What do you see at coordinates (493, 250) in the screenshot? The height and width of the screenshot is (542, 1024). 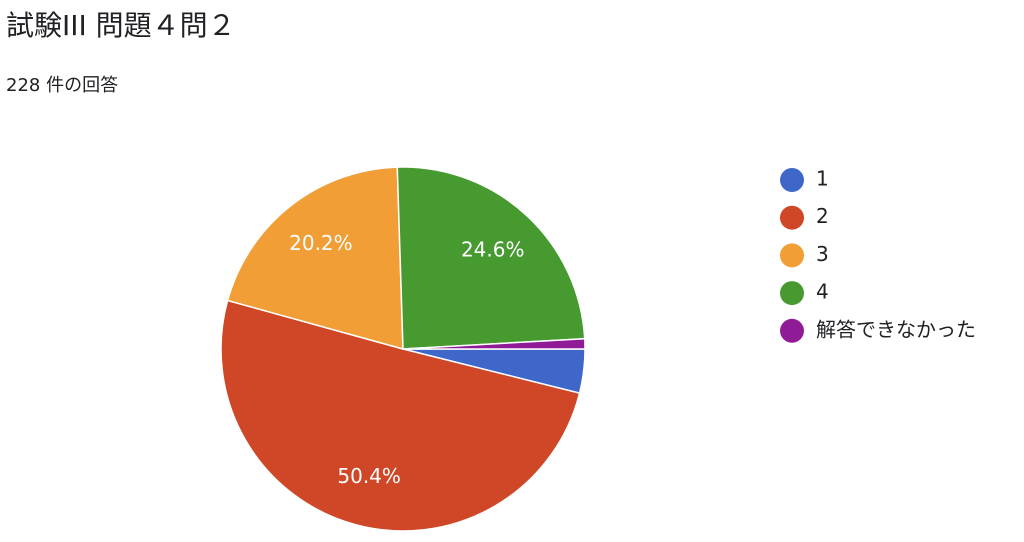 I see `data-label: 24.6%` at bounding box center [493, 250].